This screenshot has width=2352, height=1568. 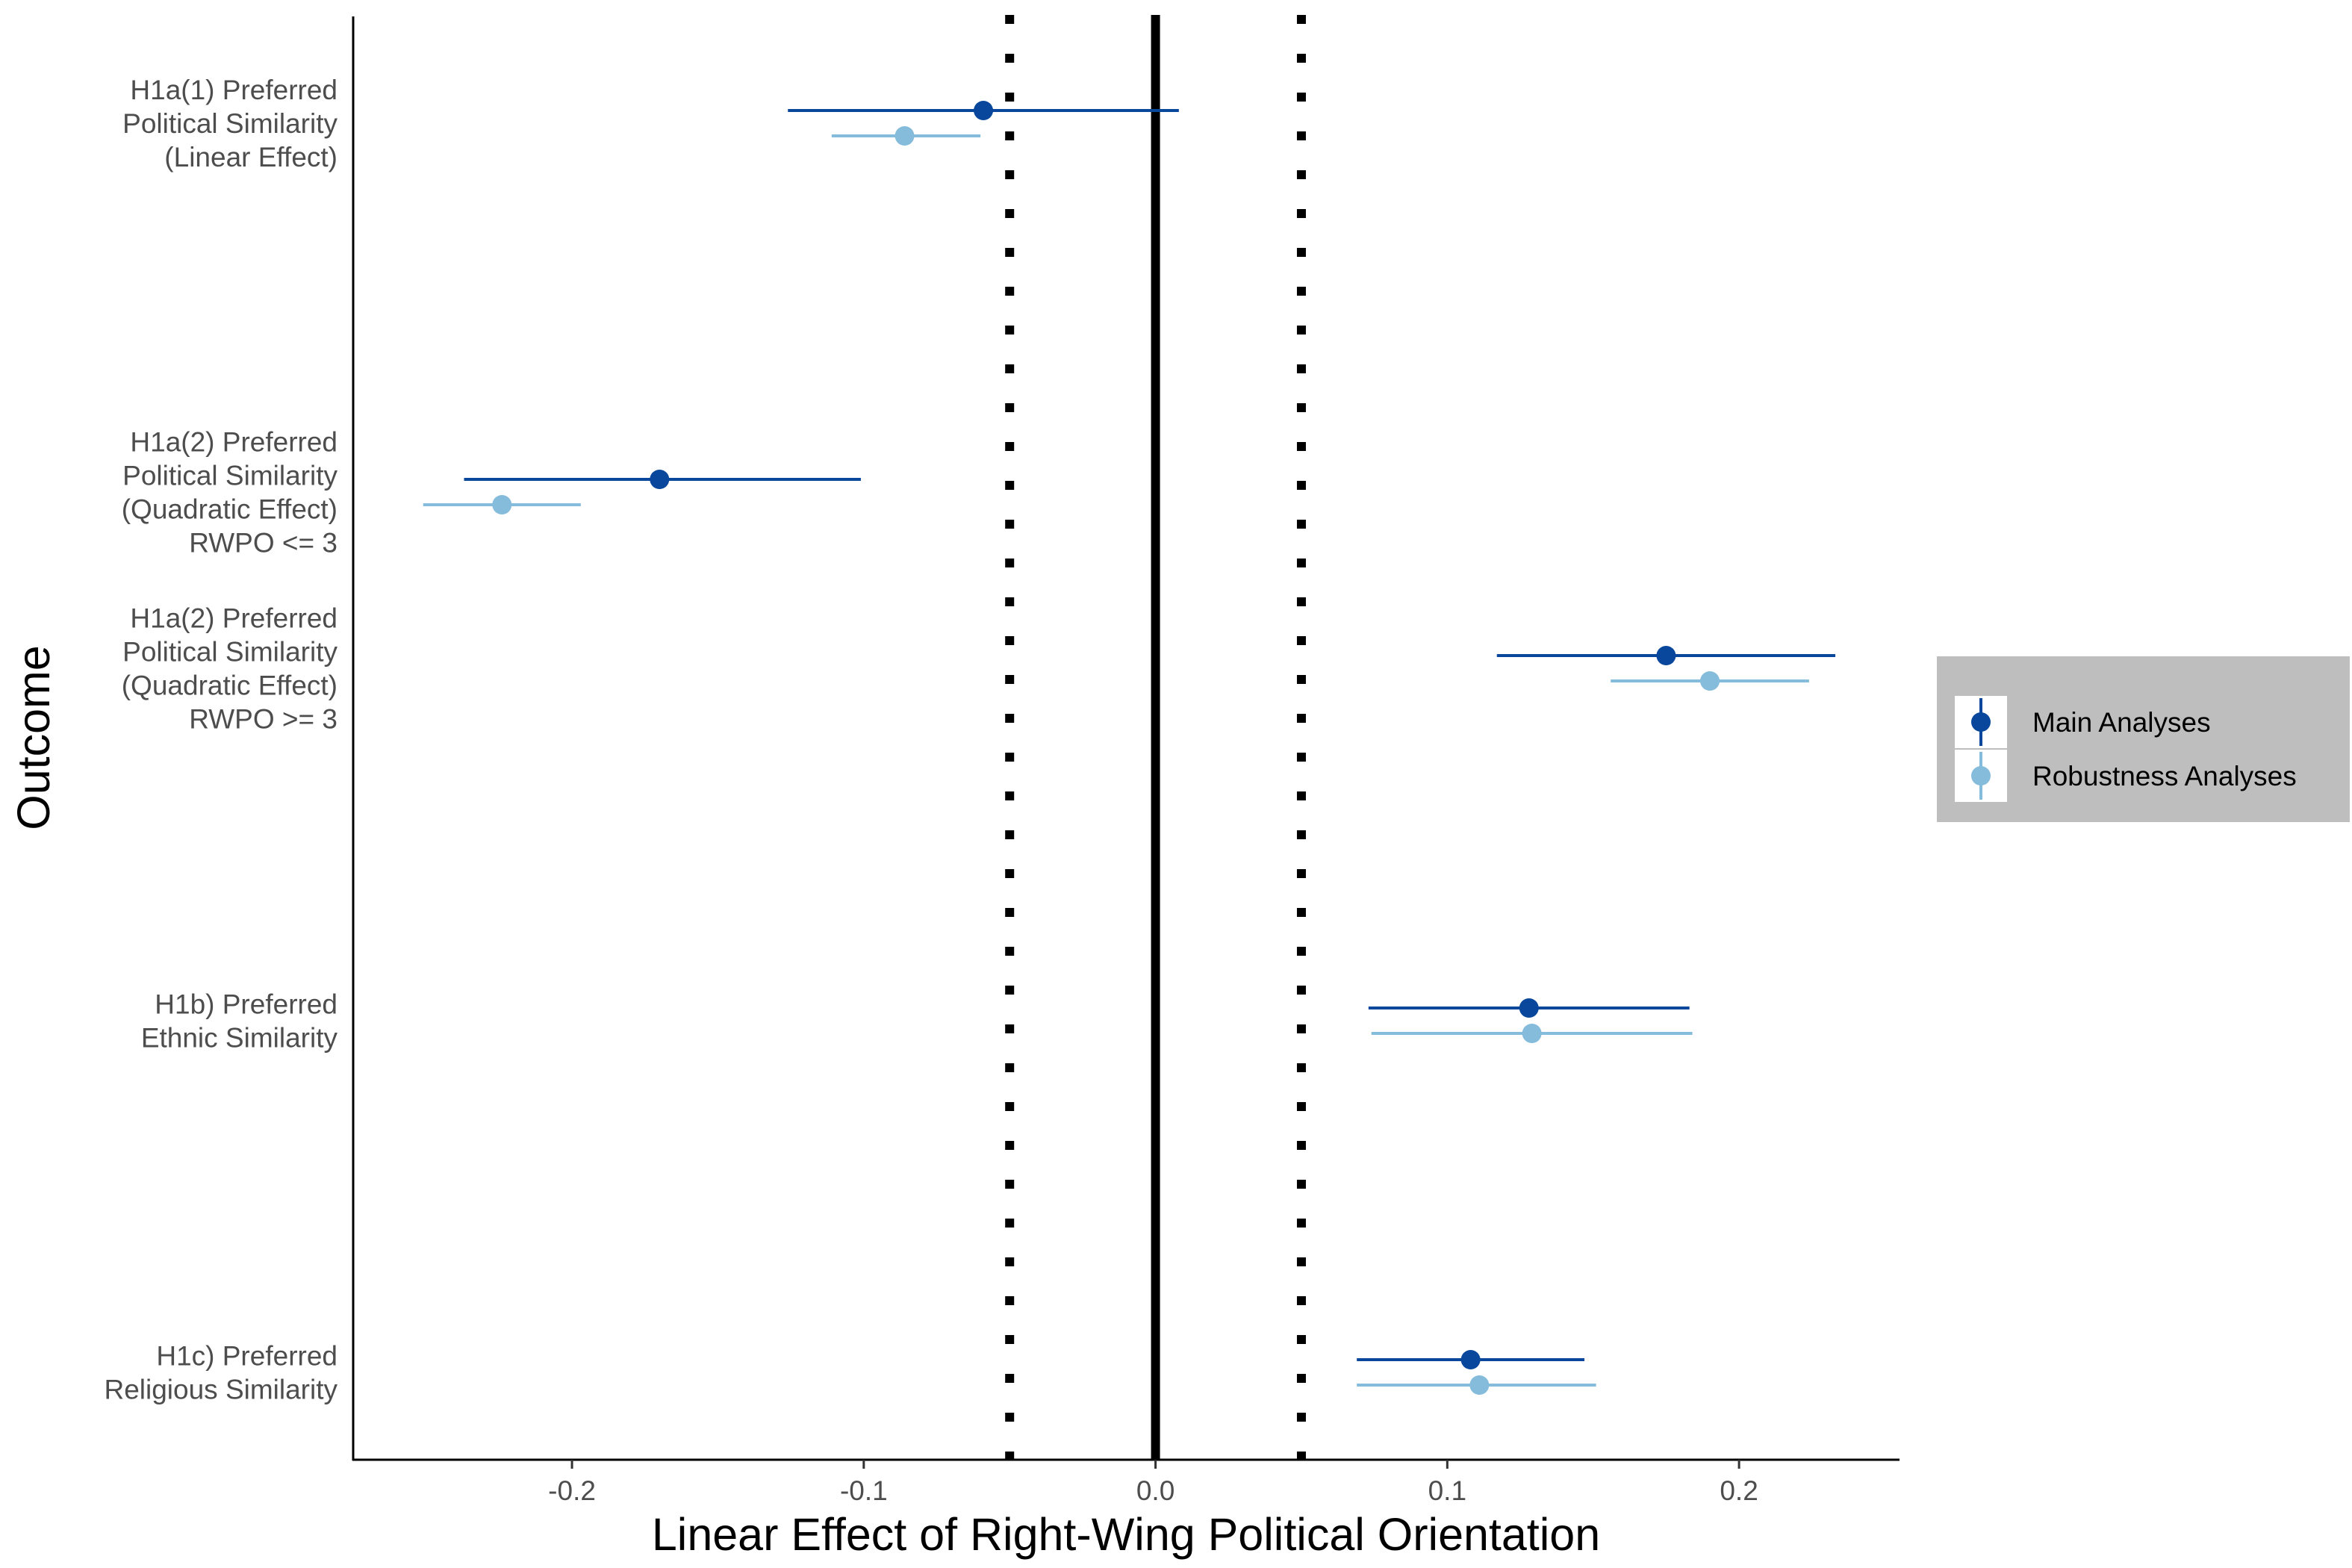 I want to click on category-label: Religious Similarity, so click(x=220, y=1390).